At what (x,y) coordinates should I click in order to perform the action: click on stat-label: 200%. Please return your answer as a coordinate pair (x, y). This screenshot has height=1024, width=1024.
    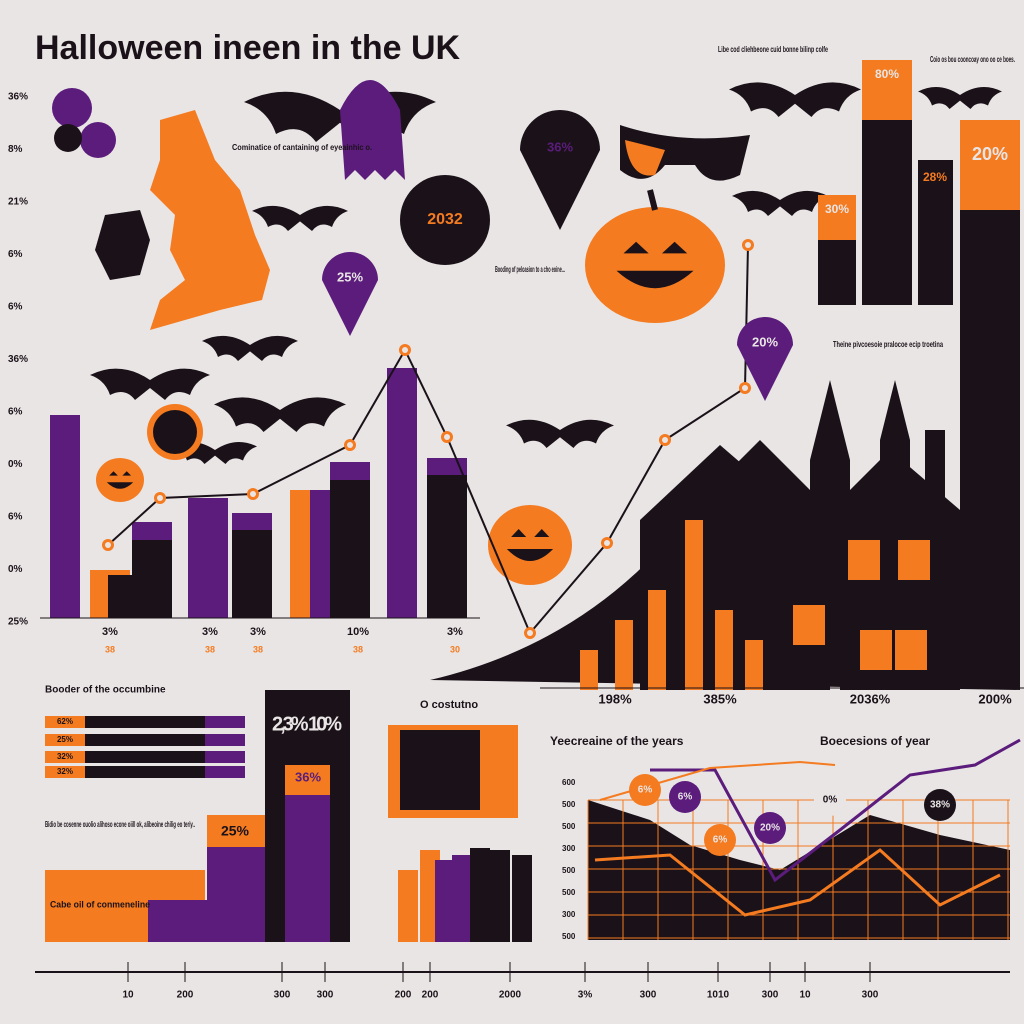
    Looking at the image, I should click on (995, 698).